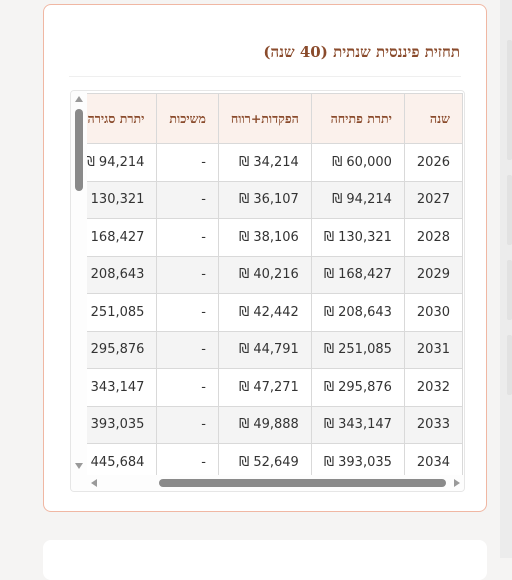 The height and width of the screenshot is (580, 512). I want to click on cell-closing-balance: 94,214 ₪, so click(122, 162).